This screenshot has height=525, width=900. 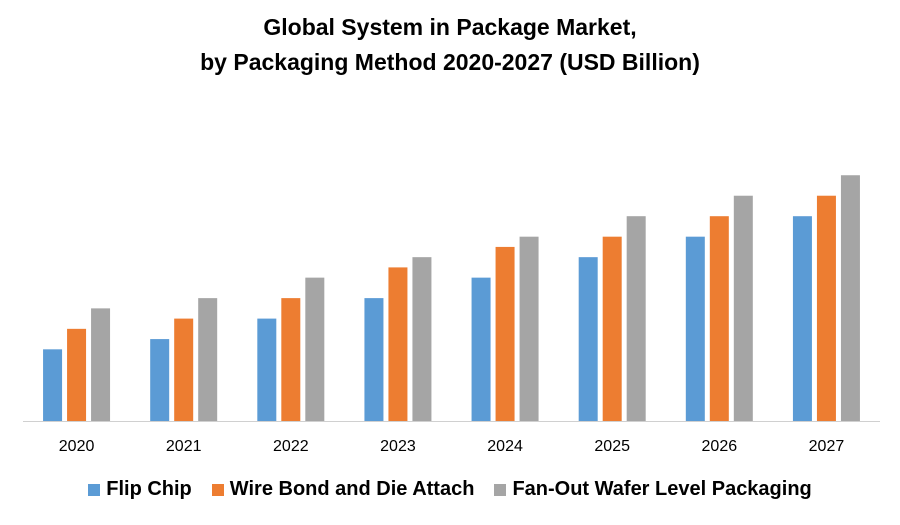 What do you see at coordinates (827, 446) in the screenshot?
I see `x-tick-label: 2027` at bounding box center [827, 446].